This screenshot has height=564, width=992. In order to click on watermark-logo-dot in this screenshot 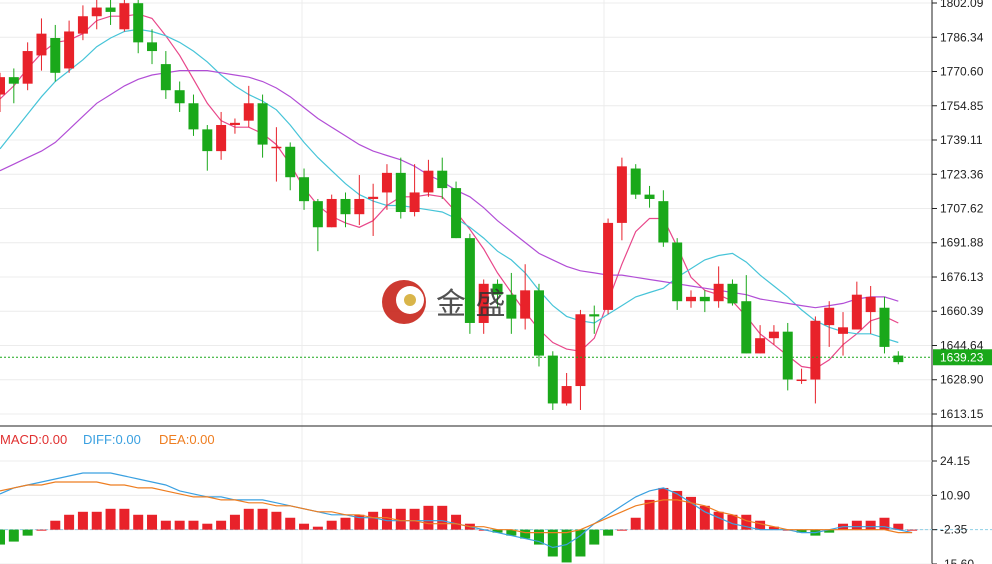, I will do `click(410, 300)`.